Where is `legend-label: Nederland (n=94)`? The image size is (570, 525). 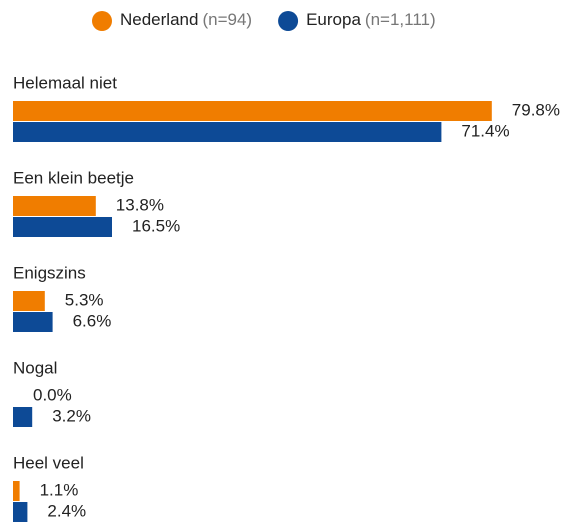
legend-label: Nederland (n=94) is located at coordinates (186, 19).